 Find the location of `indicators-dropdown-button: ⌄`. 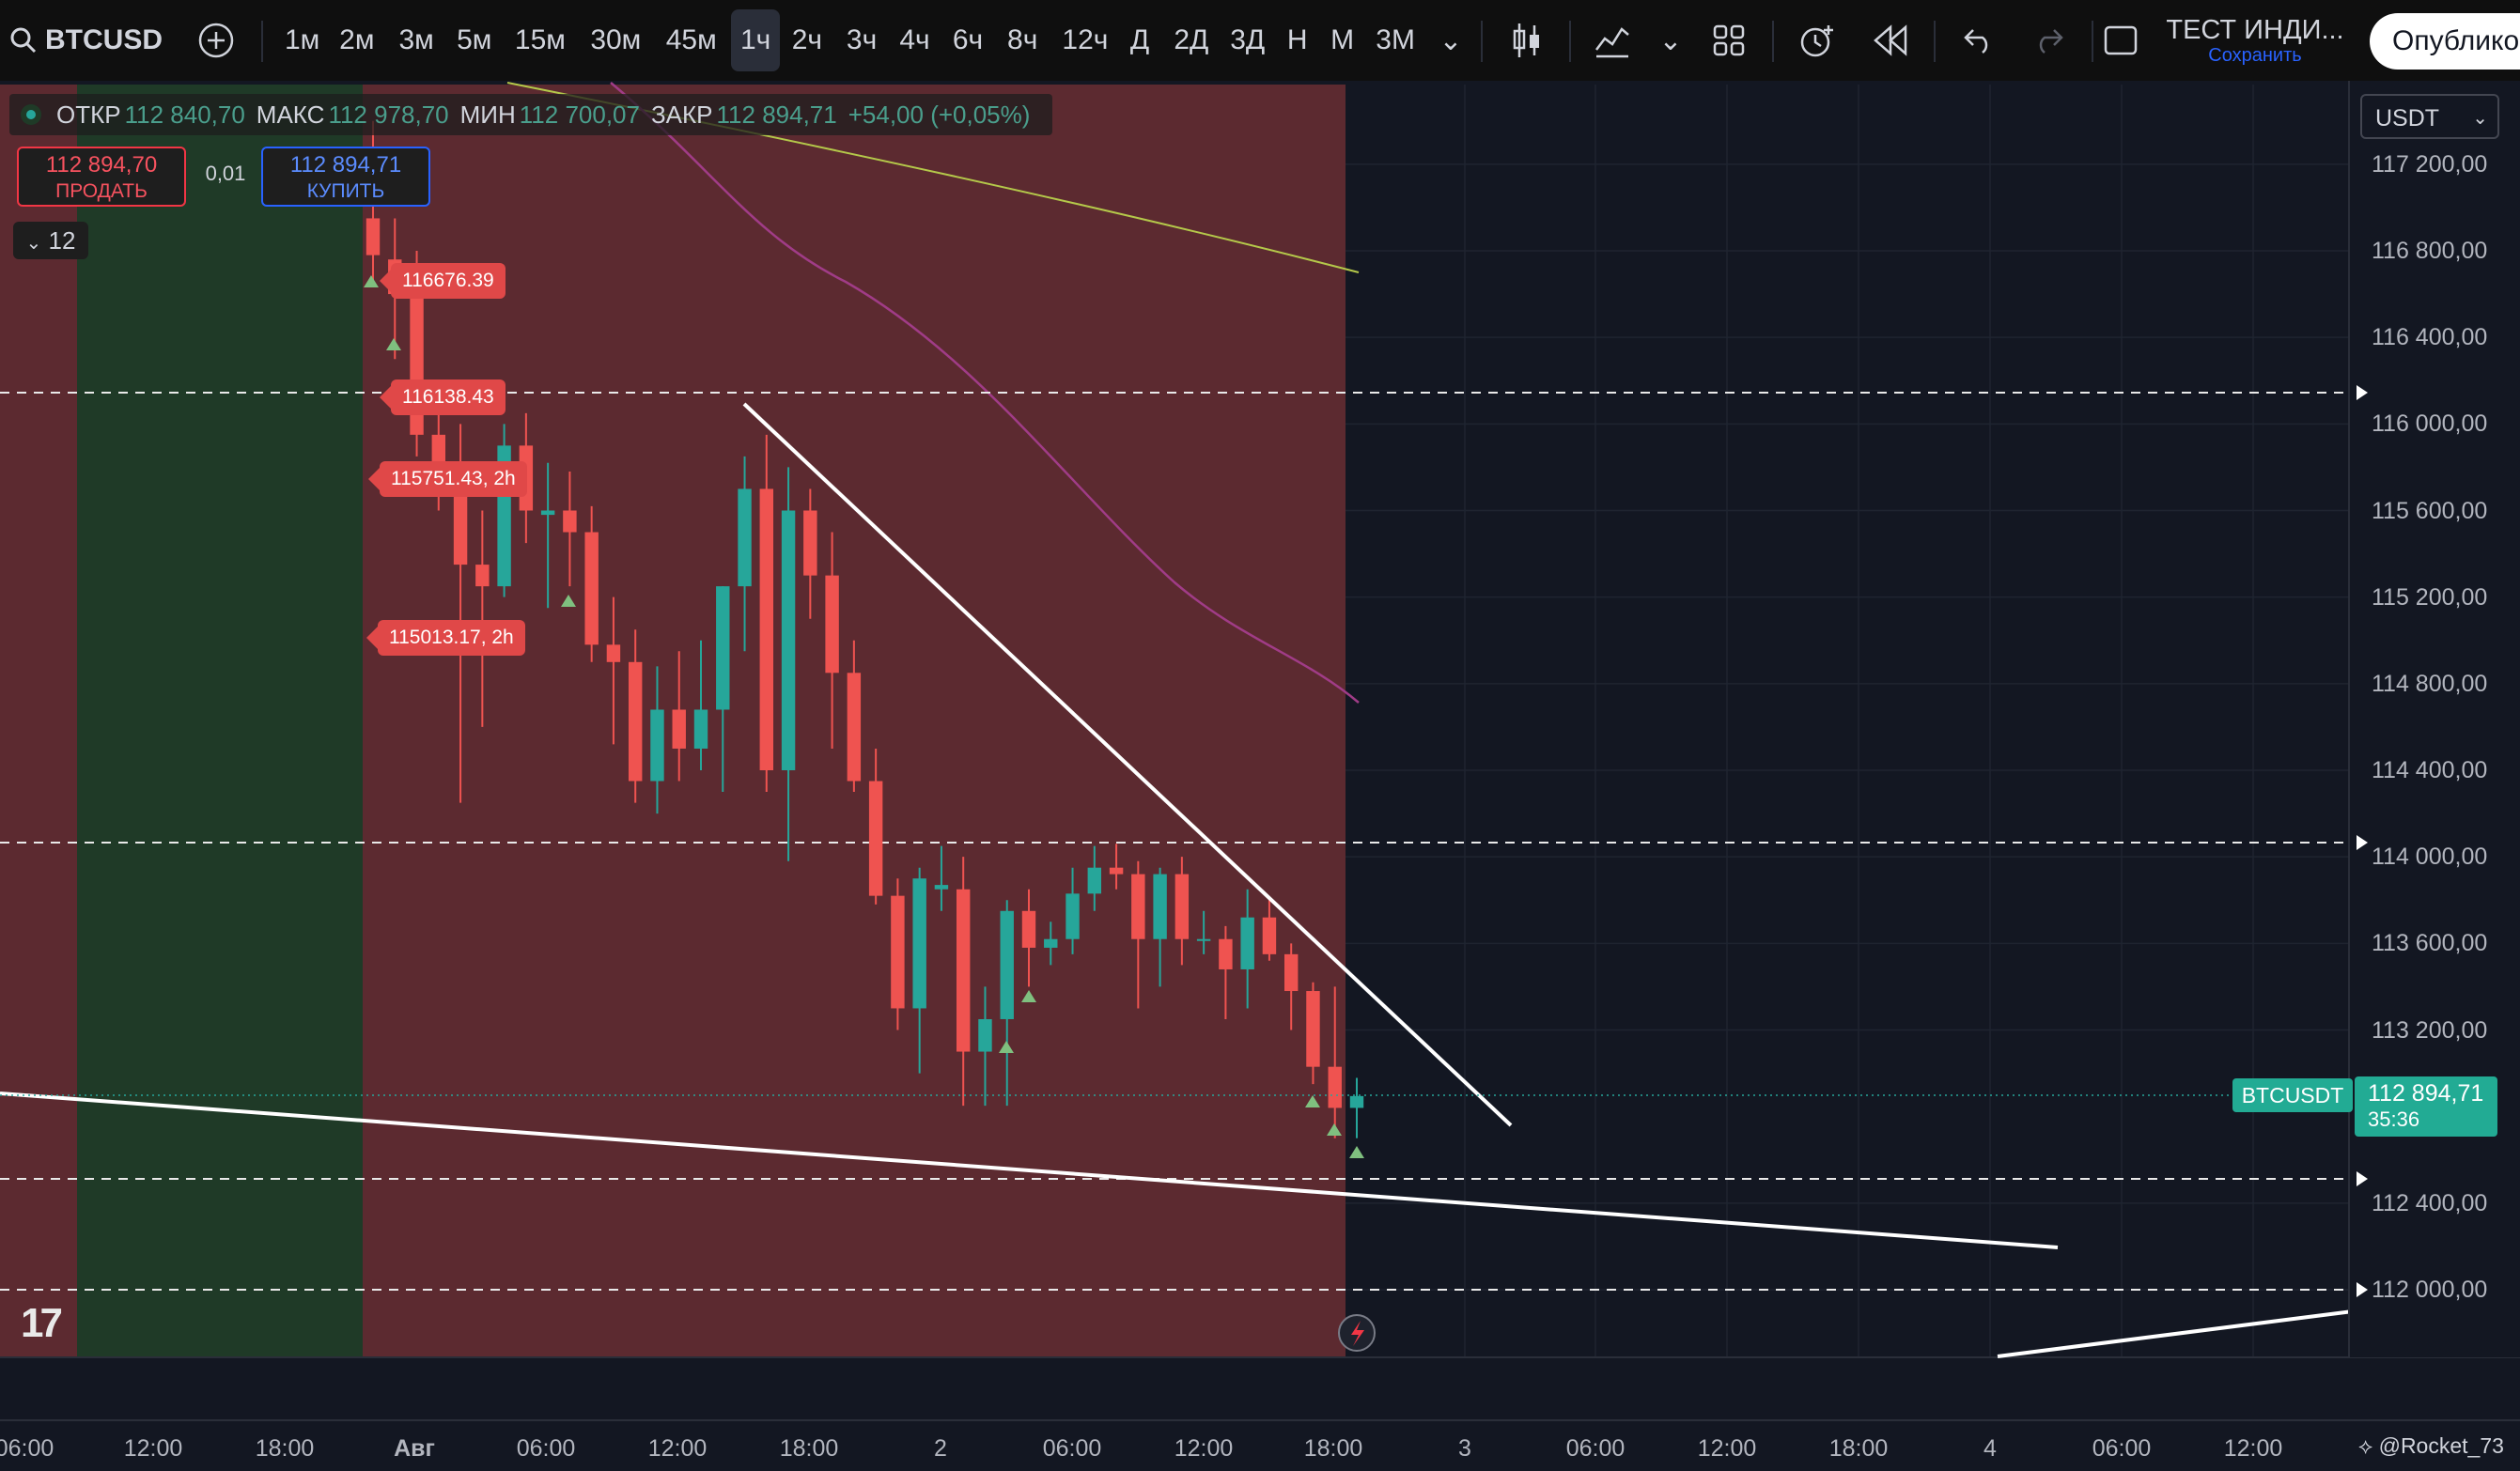

indicators-dropdown-button: ⌄ is located at coordinates (1670, 40).